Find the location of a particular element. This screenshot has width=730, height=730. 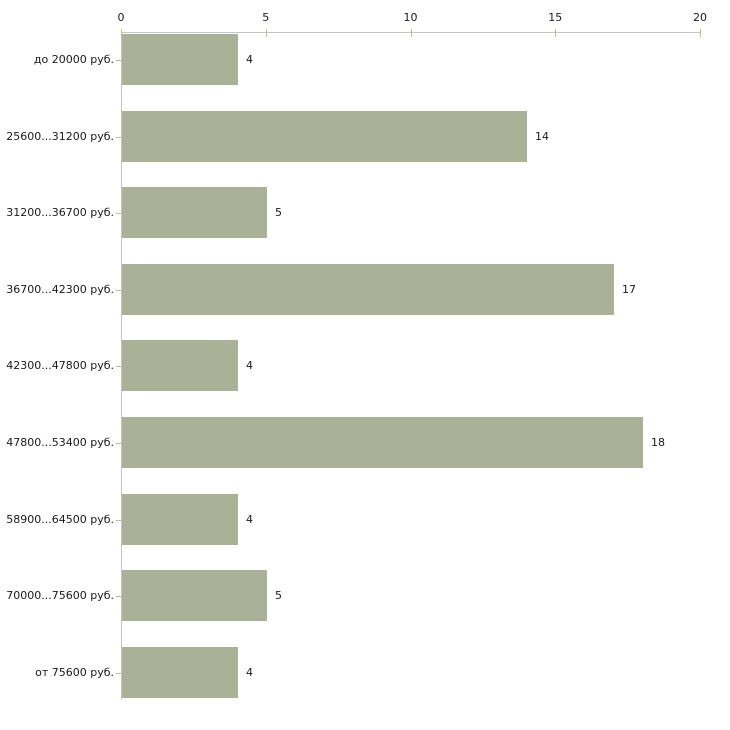

value-label: 18 is located at coordinates (658, 442).